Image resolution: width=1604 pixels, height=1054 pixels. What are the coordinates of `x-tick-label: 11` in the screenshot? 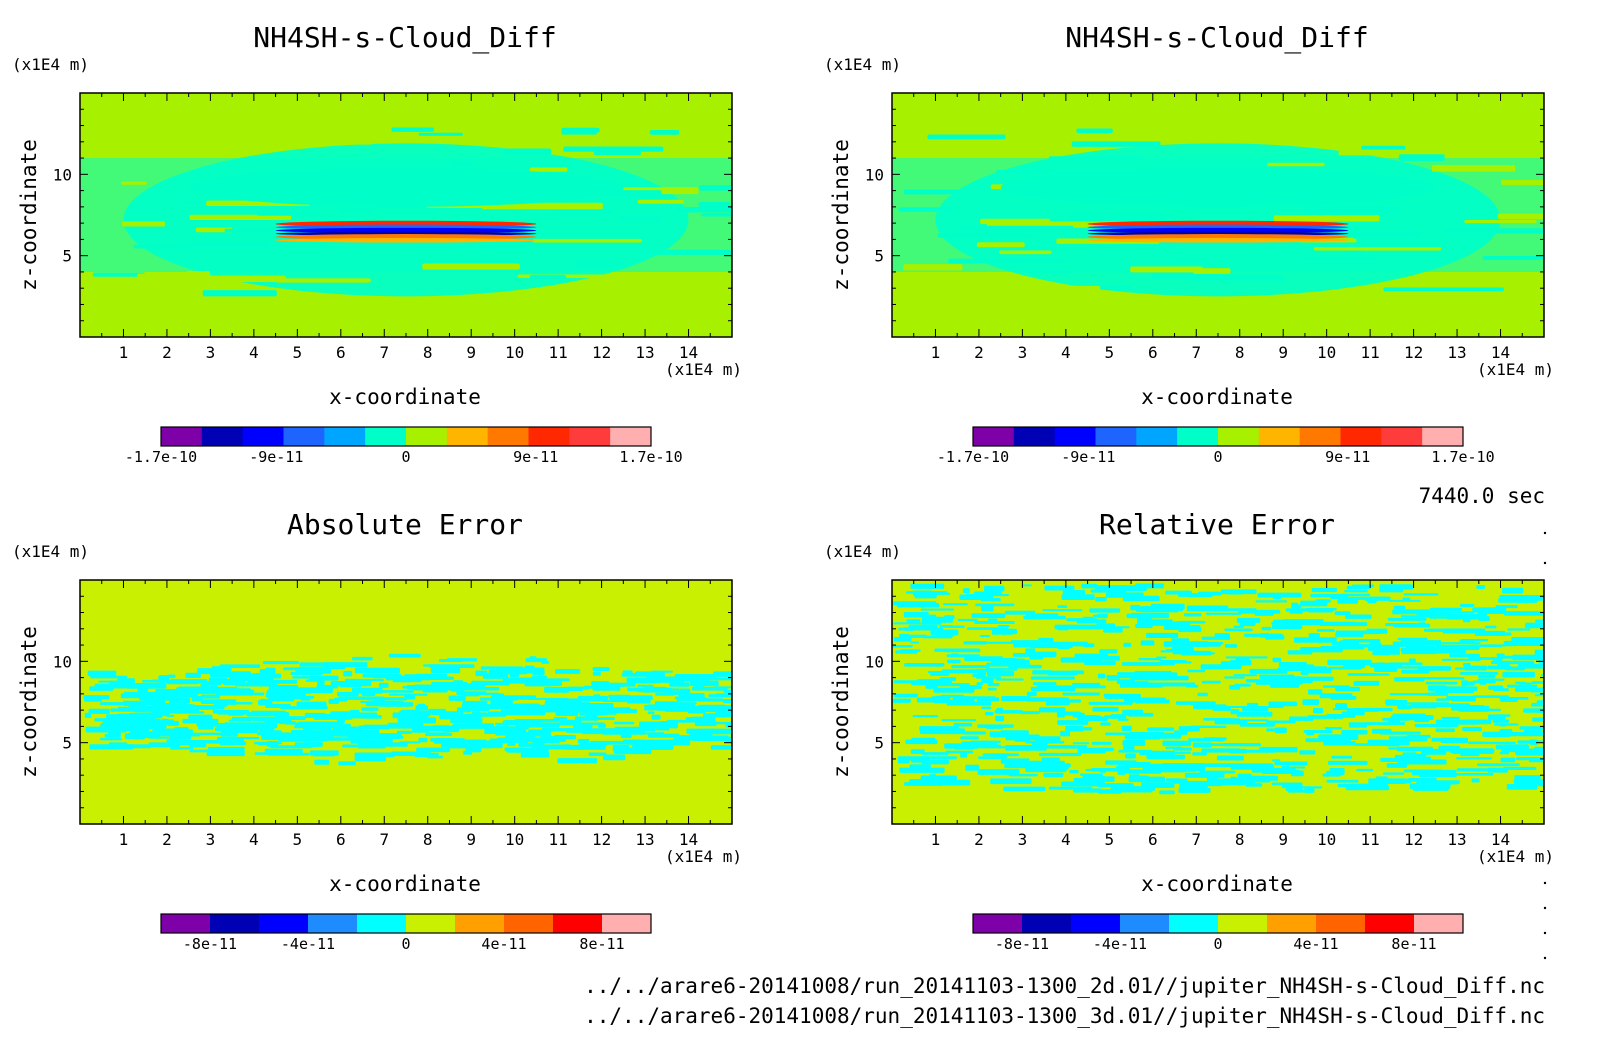 It's located at (1370, 839).